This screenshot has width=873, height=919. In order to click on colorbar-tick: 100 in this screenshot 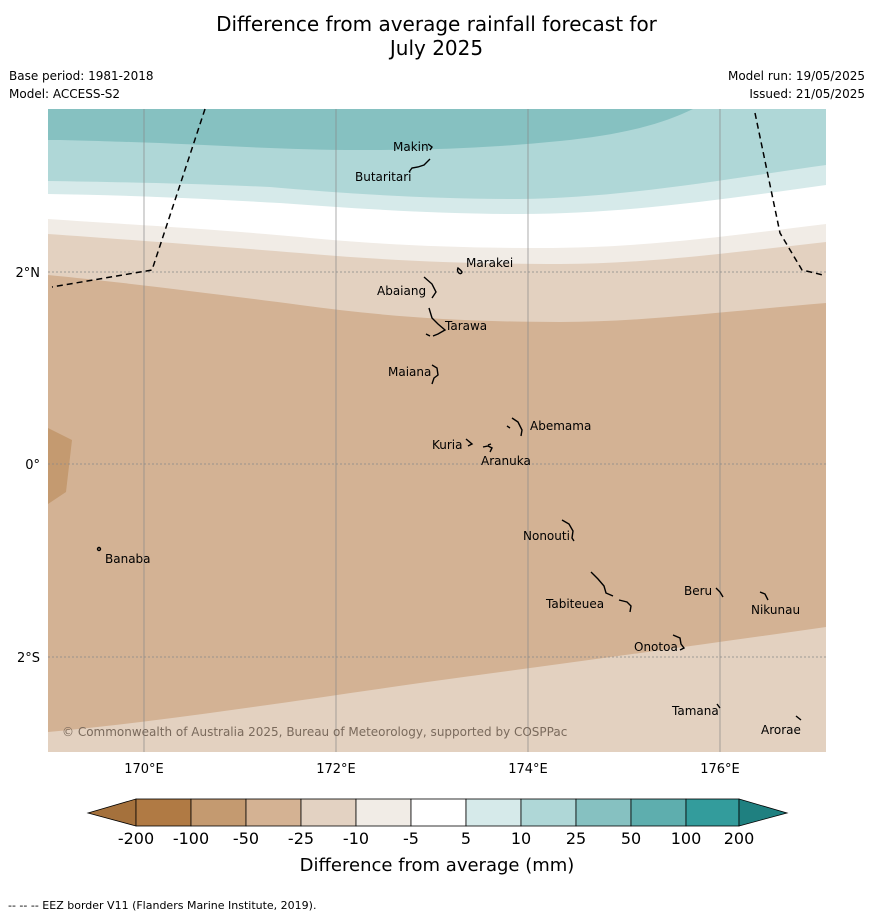, I will do `click(686, 838)`.